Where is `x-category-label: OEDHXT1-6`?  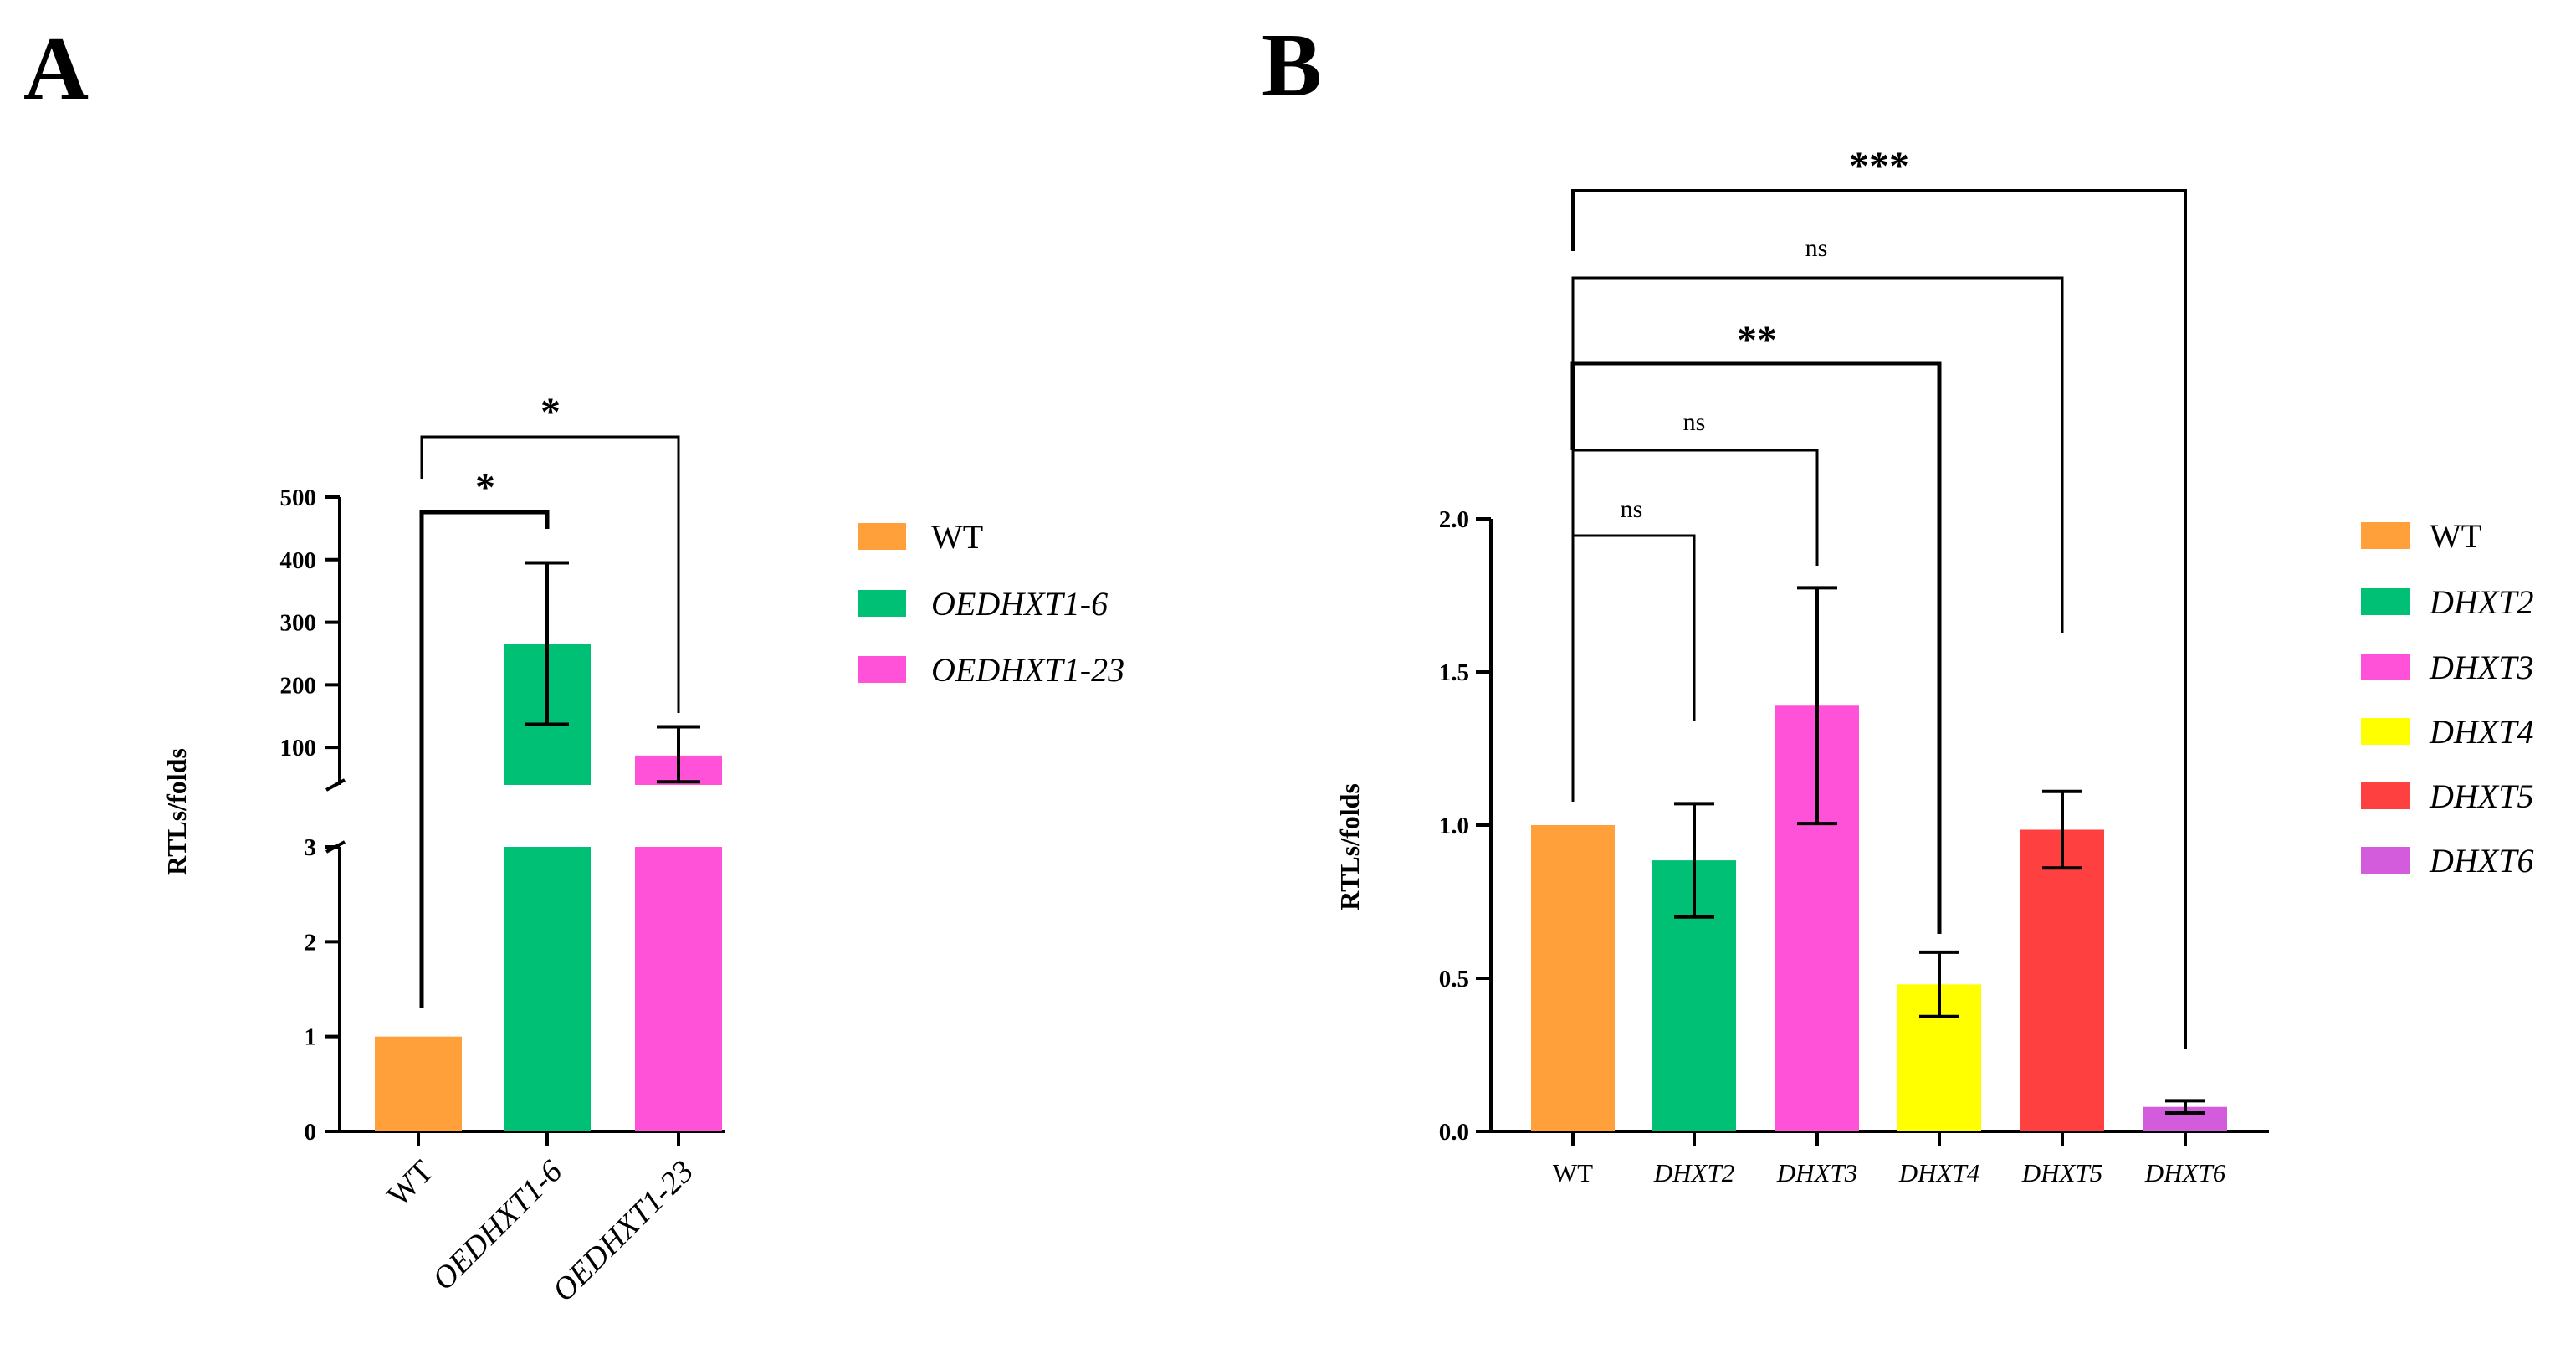 x-category-label: OEDHXT1-6 is located at coordinates (498, 1226).